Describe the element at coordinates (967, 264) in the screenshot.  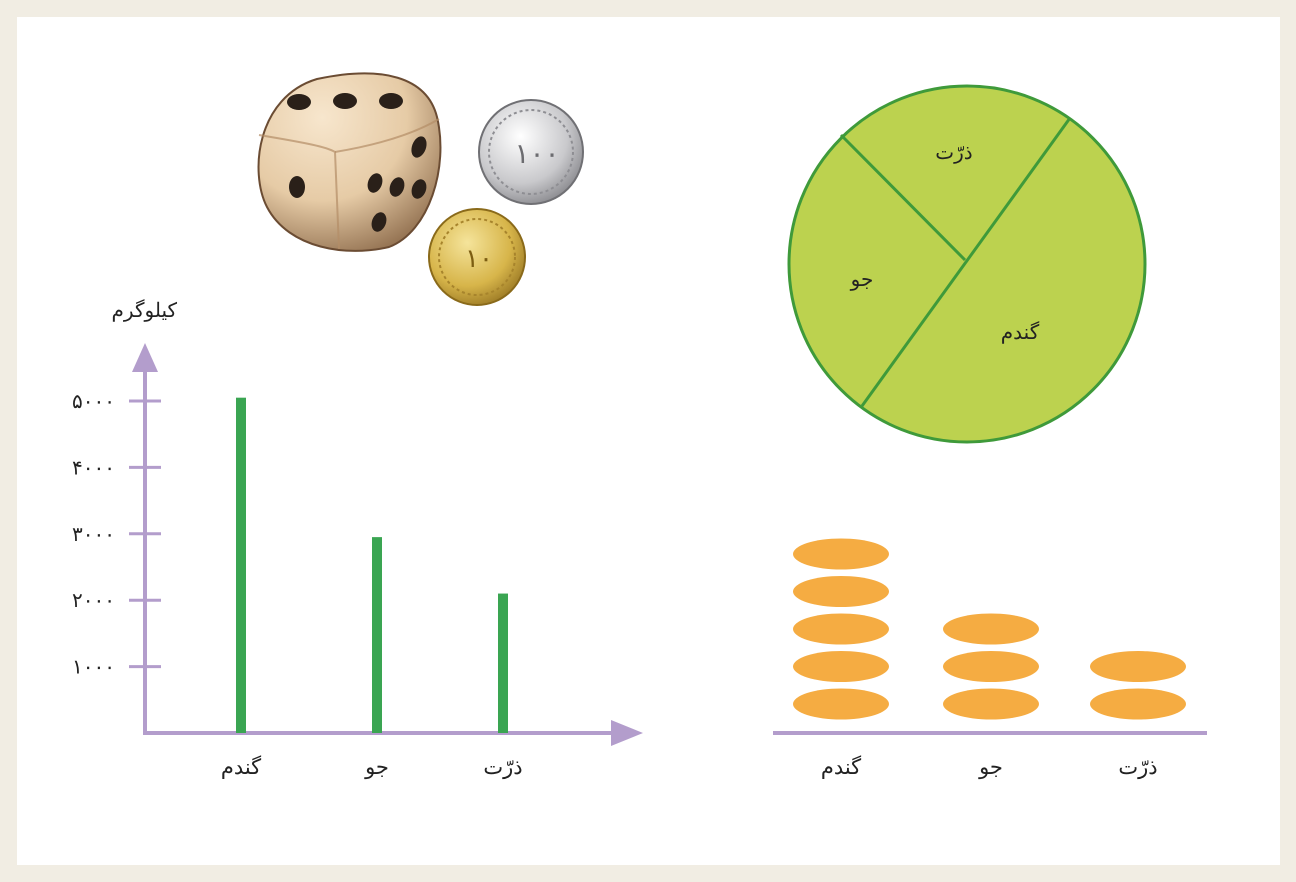
I see `pie-chart: ذرّت جو گندم` at that location.